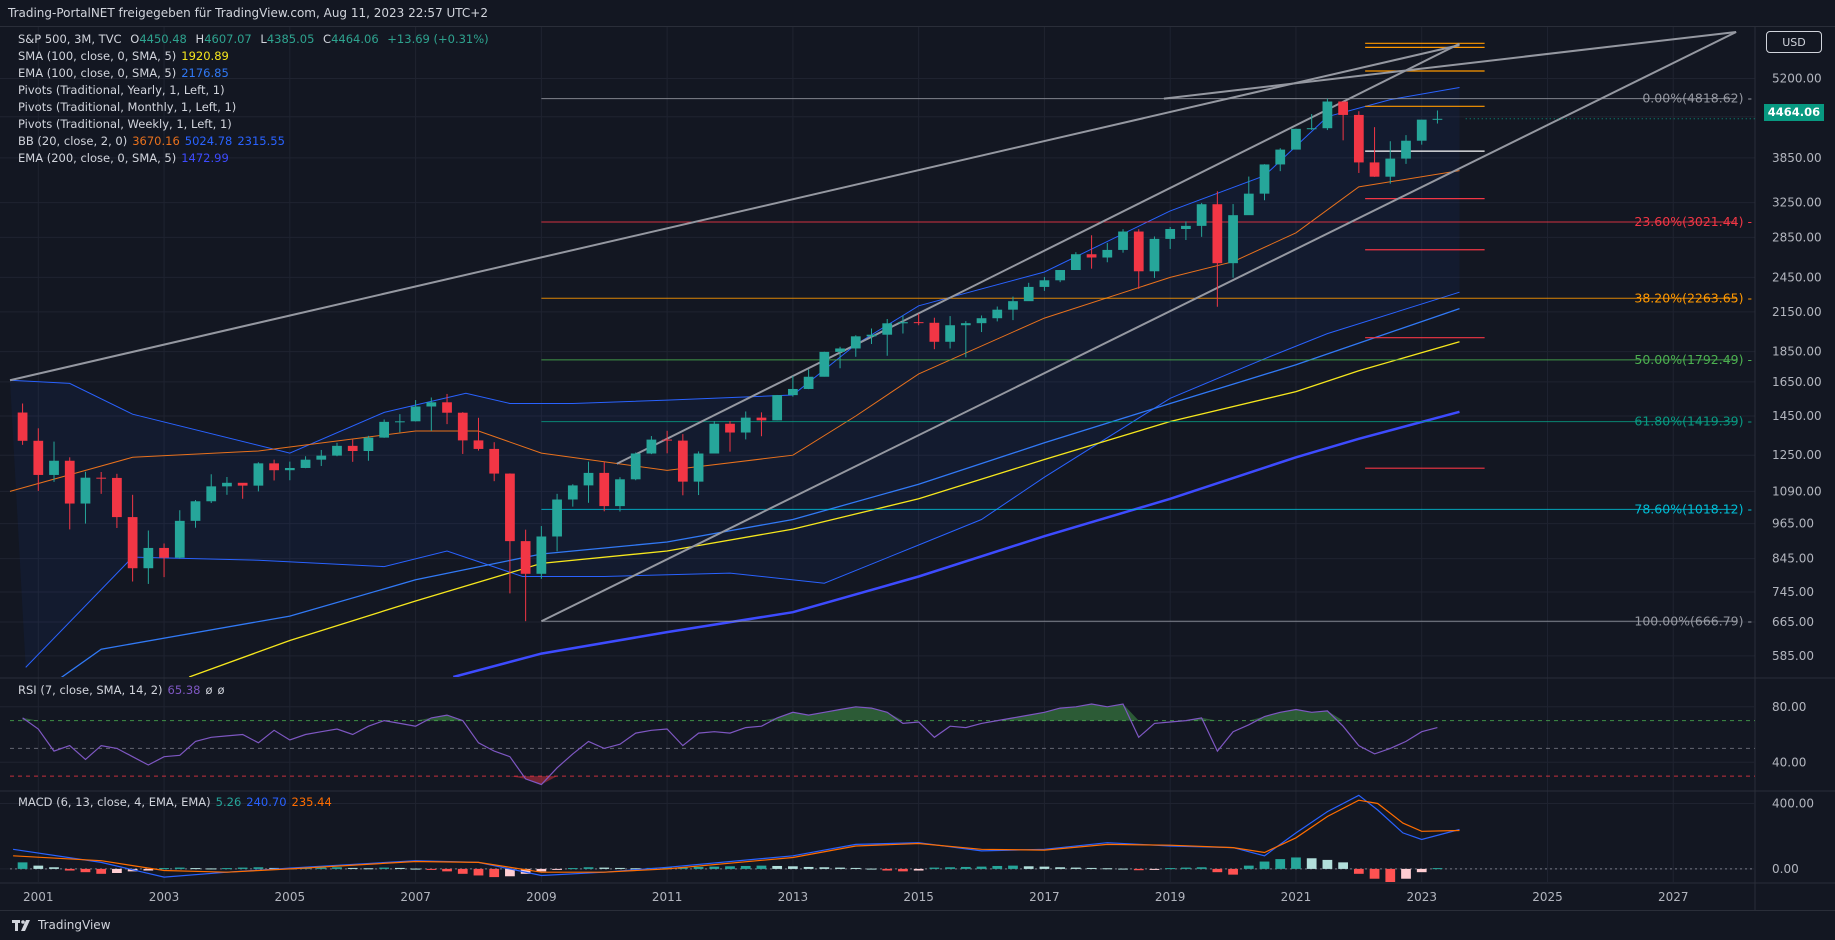 This screenshot has width=1835, height=940. Describe the element at coordinates (1797, 455) in the screenshot. I see `y-tick-label: 1250.00` at that location.